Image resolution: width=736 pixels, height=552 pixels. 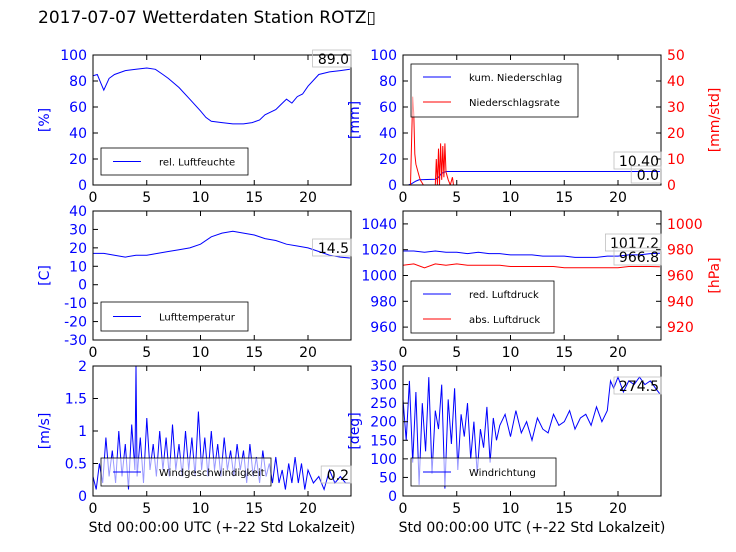 I want to click on wind-speed-annotation-label: 0.2, so click(x=338, y=476).